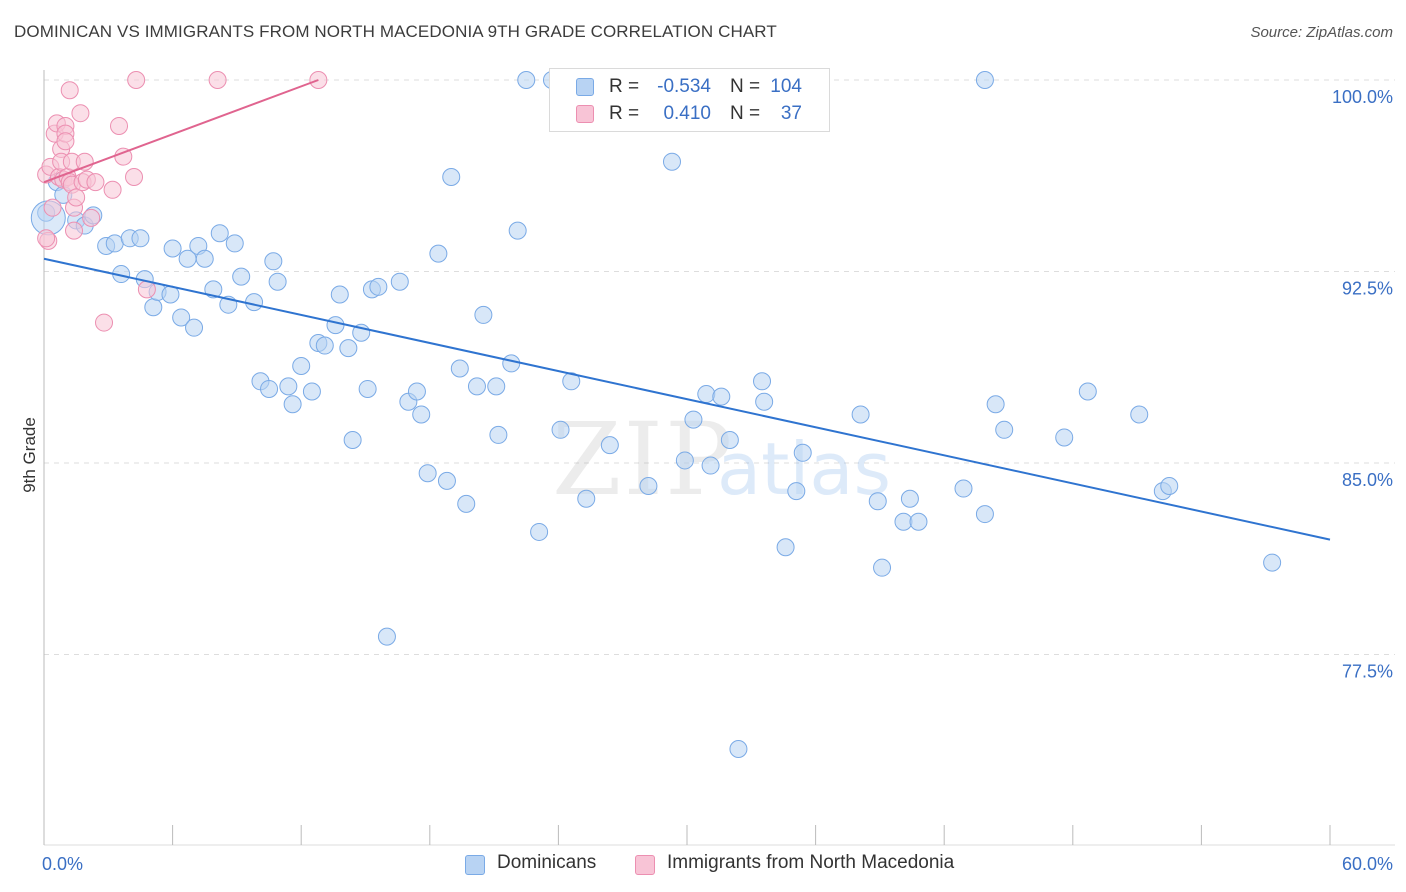 The image size is (1406, 892). Describe the element at coordinates (684, 86) in the screenshot. I see `legend-r-value: -0.534` at that location.